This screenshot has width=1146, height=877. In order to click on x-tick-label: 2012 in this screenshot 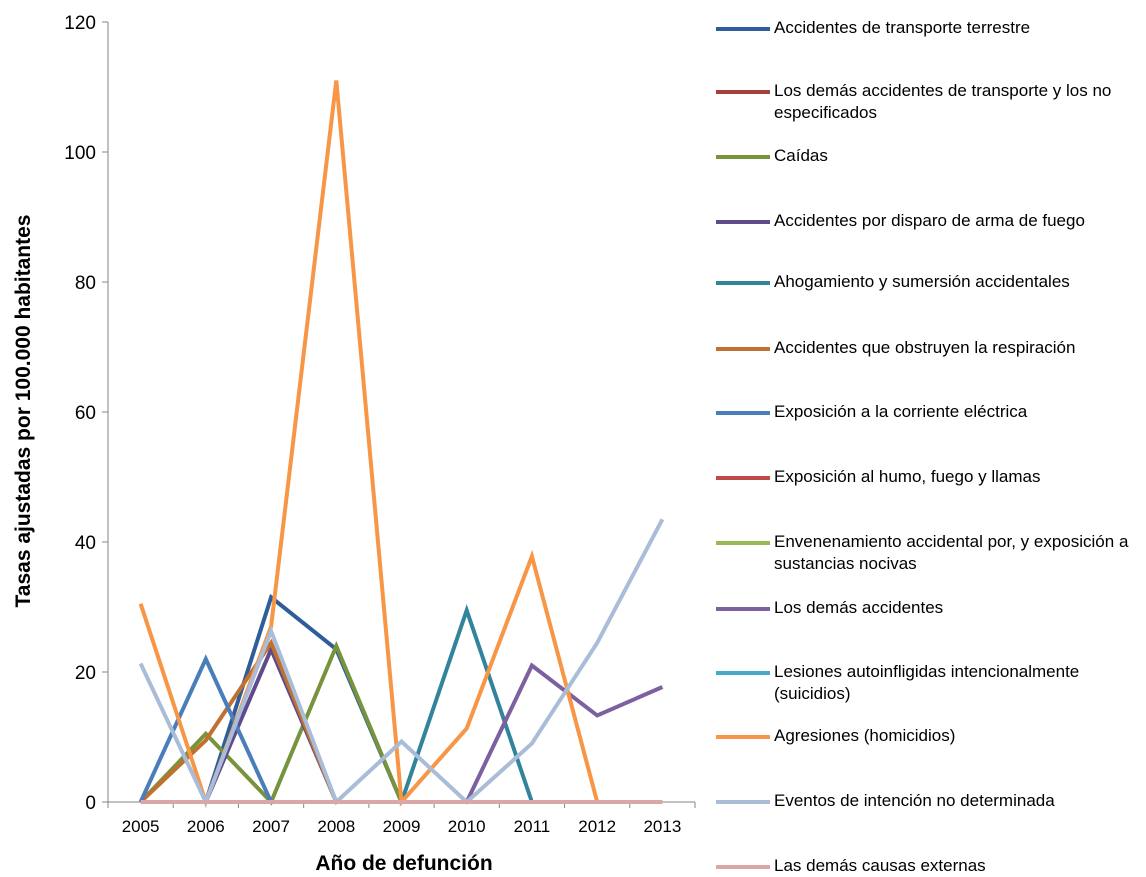, I will do `click(597, 826)`.